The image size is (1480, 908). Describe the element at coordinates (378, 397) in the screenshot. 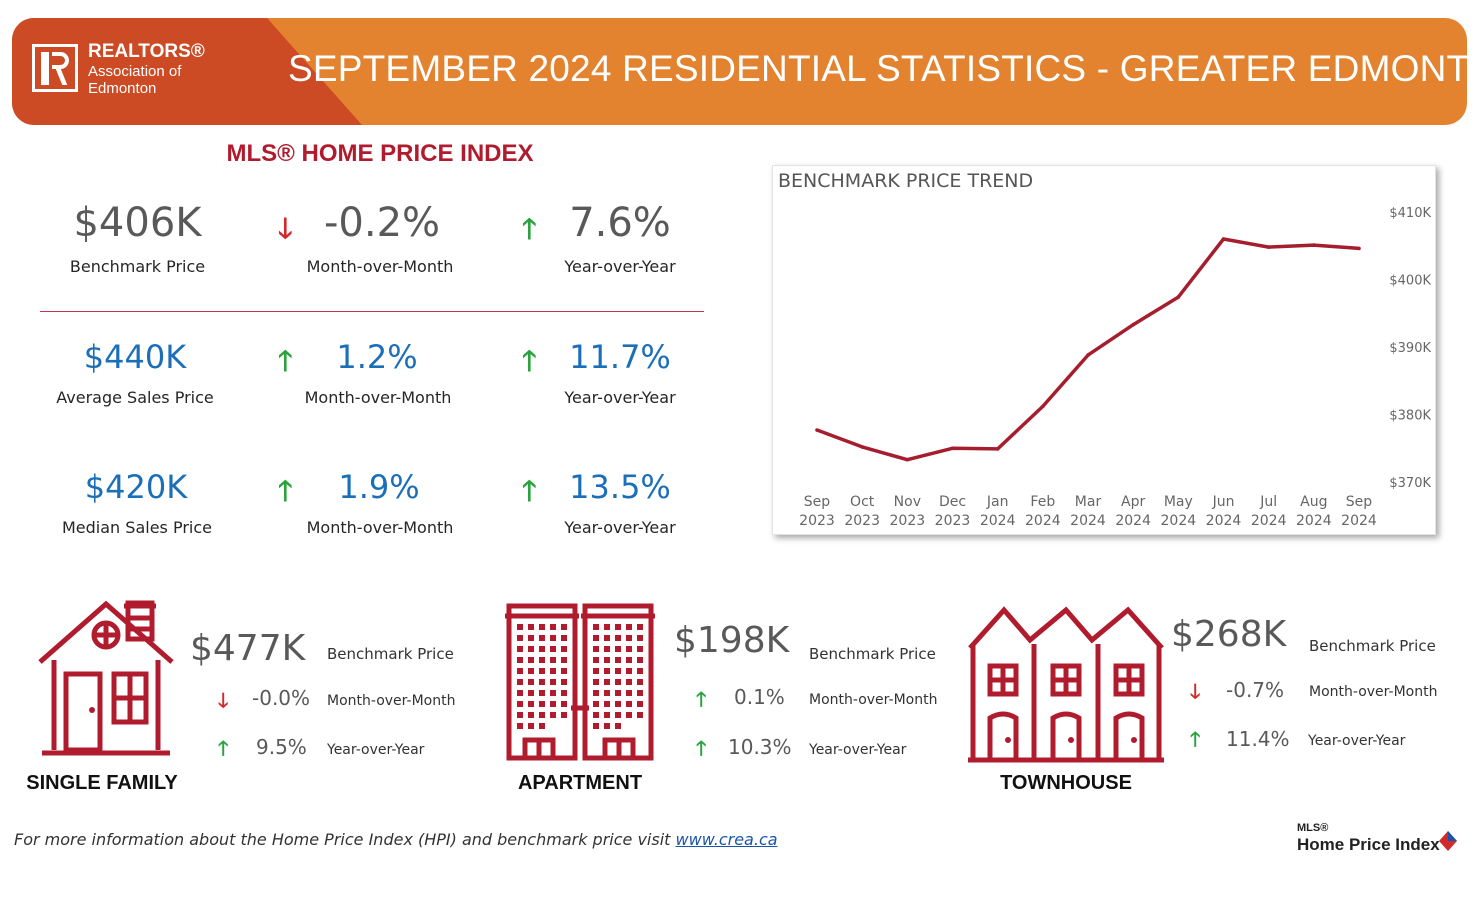

I see `average-mom-label: Month-over-Month` at that location.